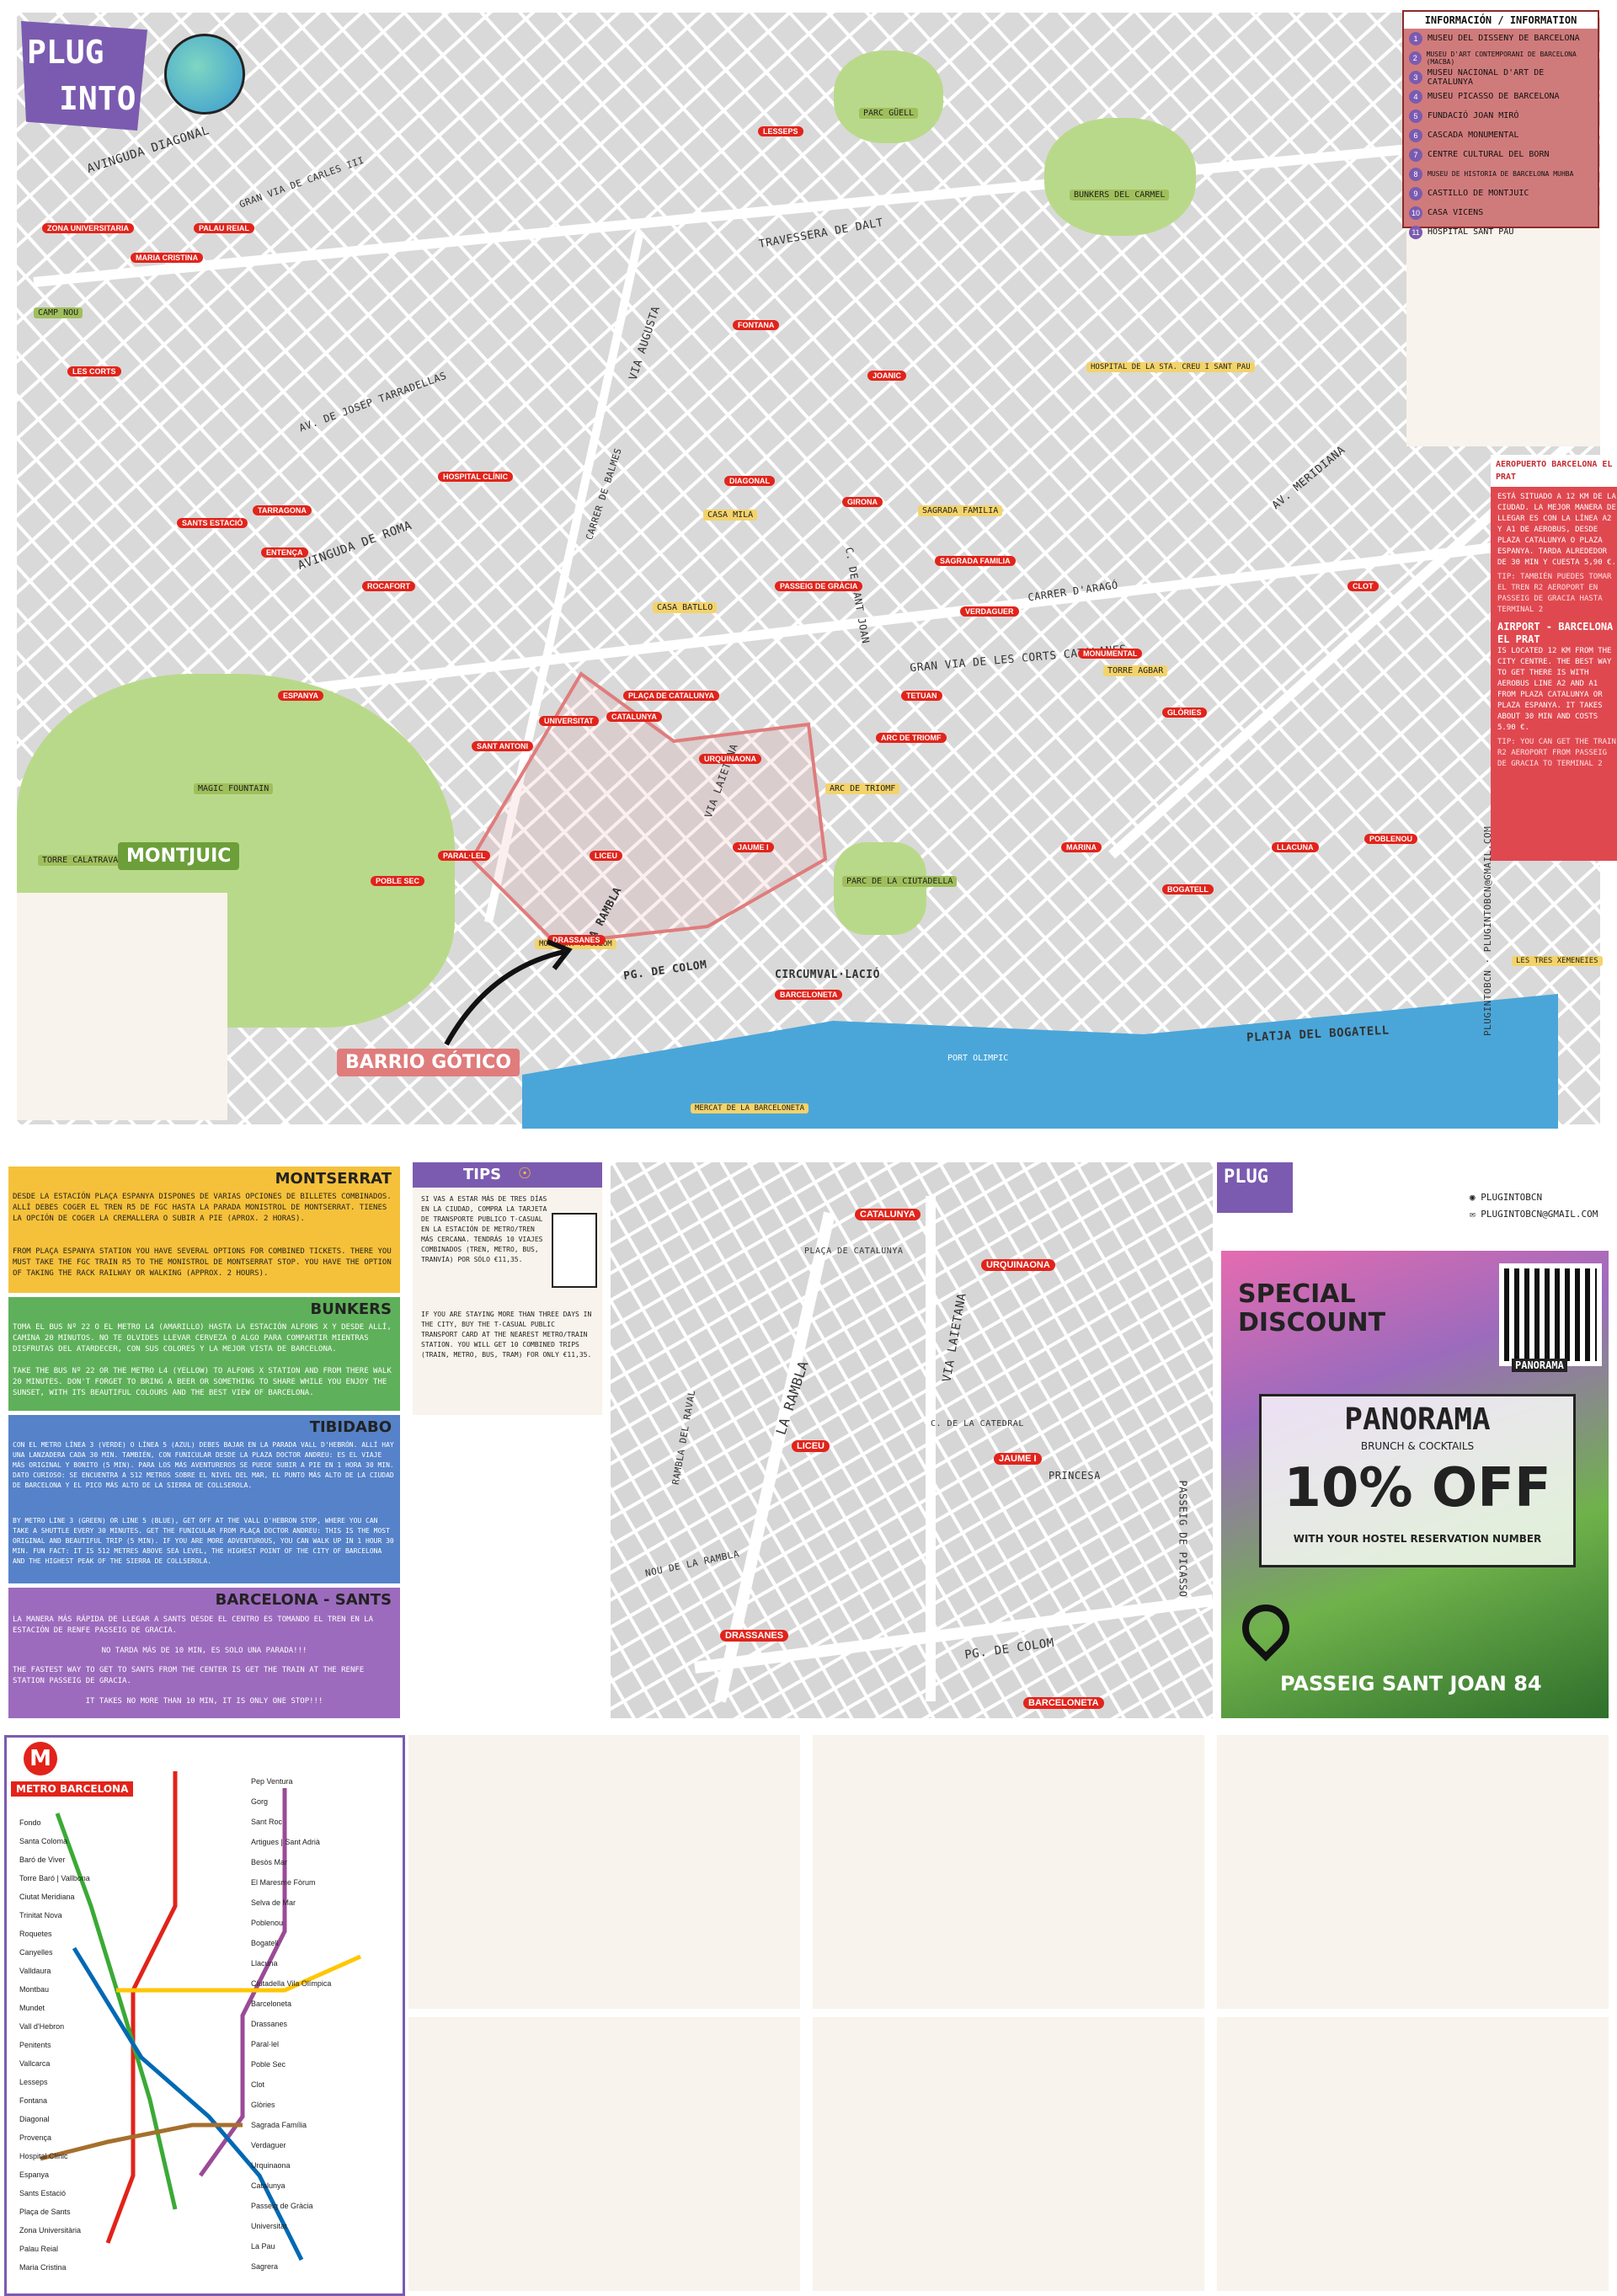 The width and height of the screenshot is (1617, 2296). What do you see at coordinates (271, 2004) in the screenshot?
I see `metro-station-name: Barceloneta` at bounding box center [271, 2004].